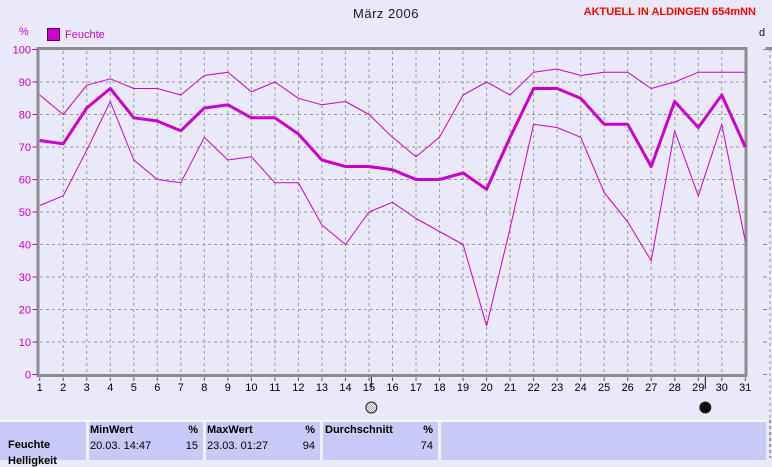 This screenshot has width=772, height=467. I want to click on svg-text: 0, so click(28, 376).